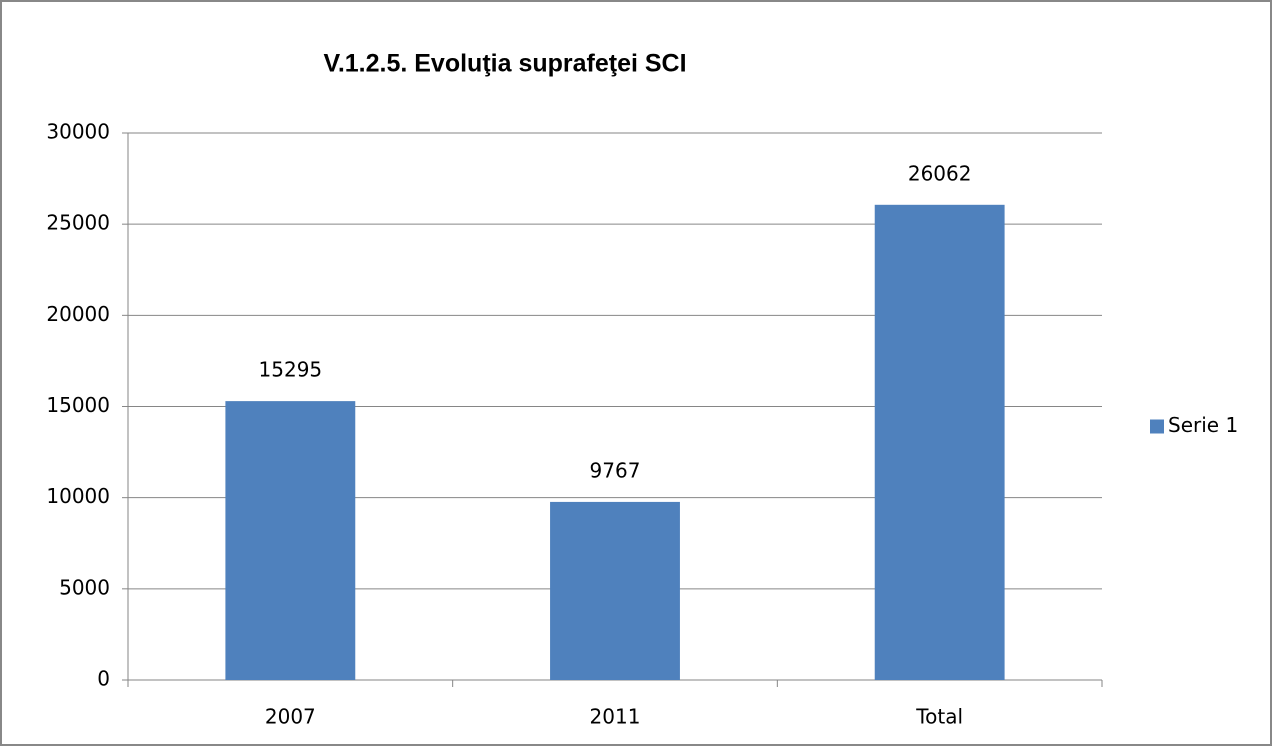 This screenshot has width=1272, height=746. I want to click on y-tick-label: 0, so click(103, 679).